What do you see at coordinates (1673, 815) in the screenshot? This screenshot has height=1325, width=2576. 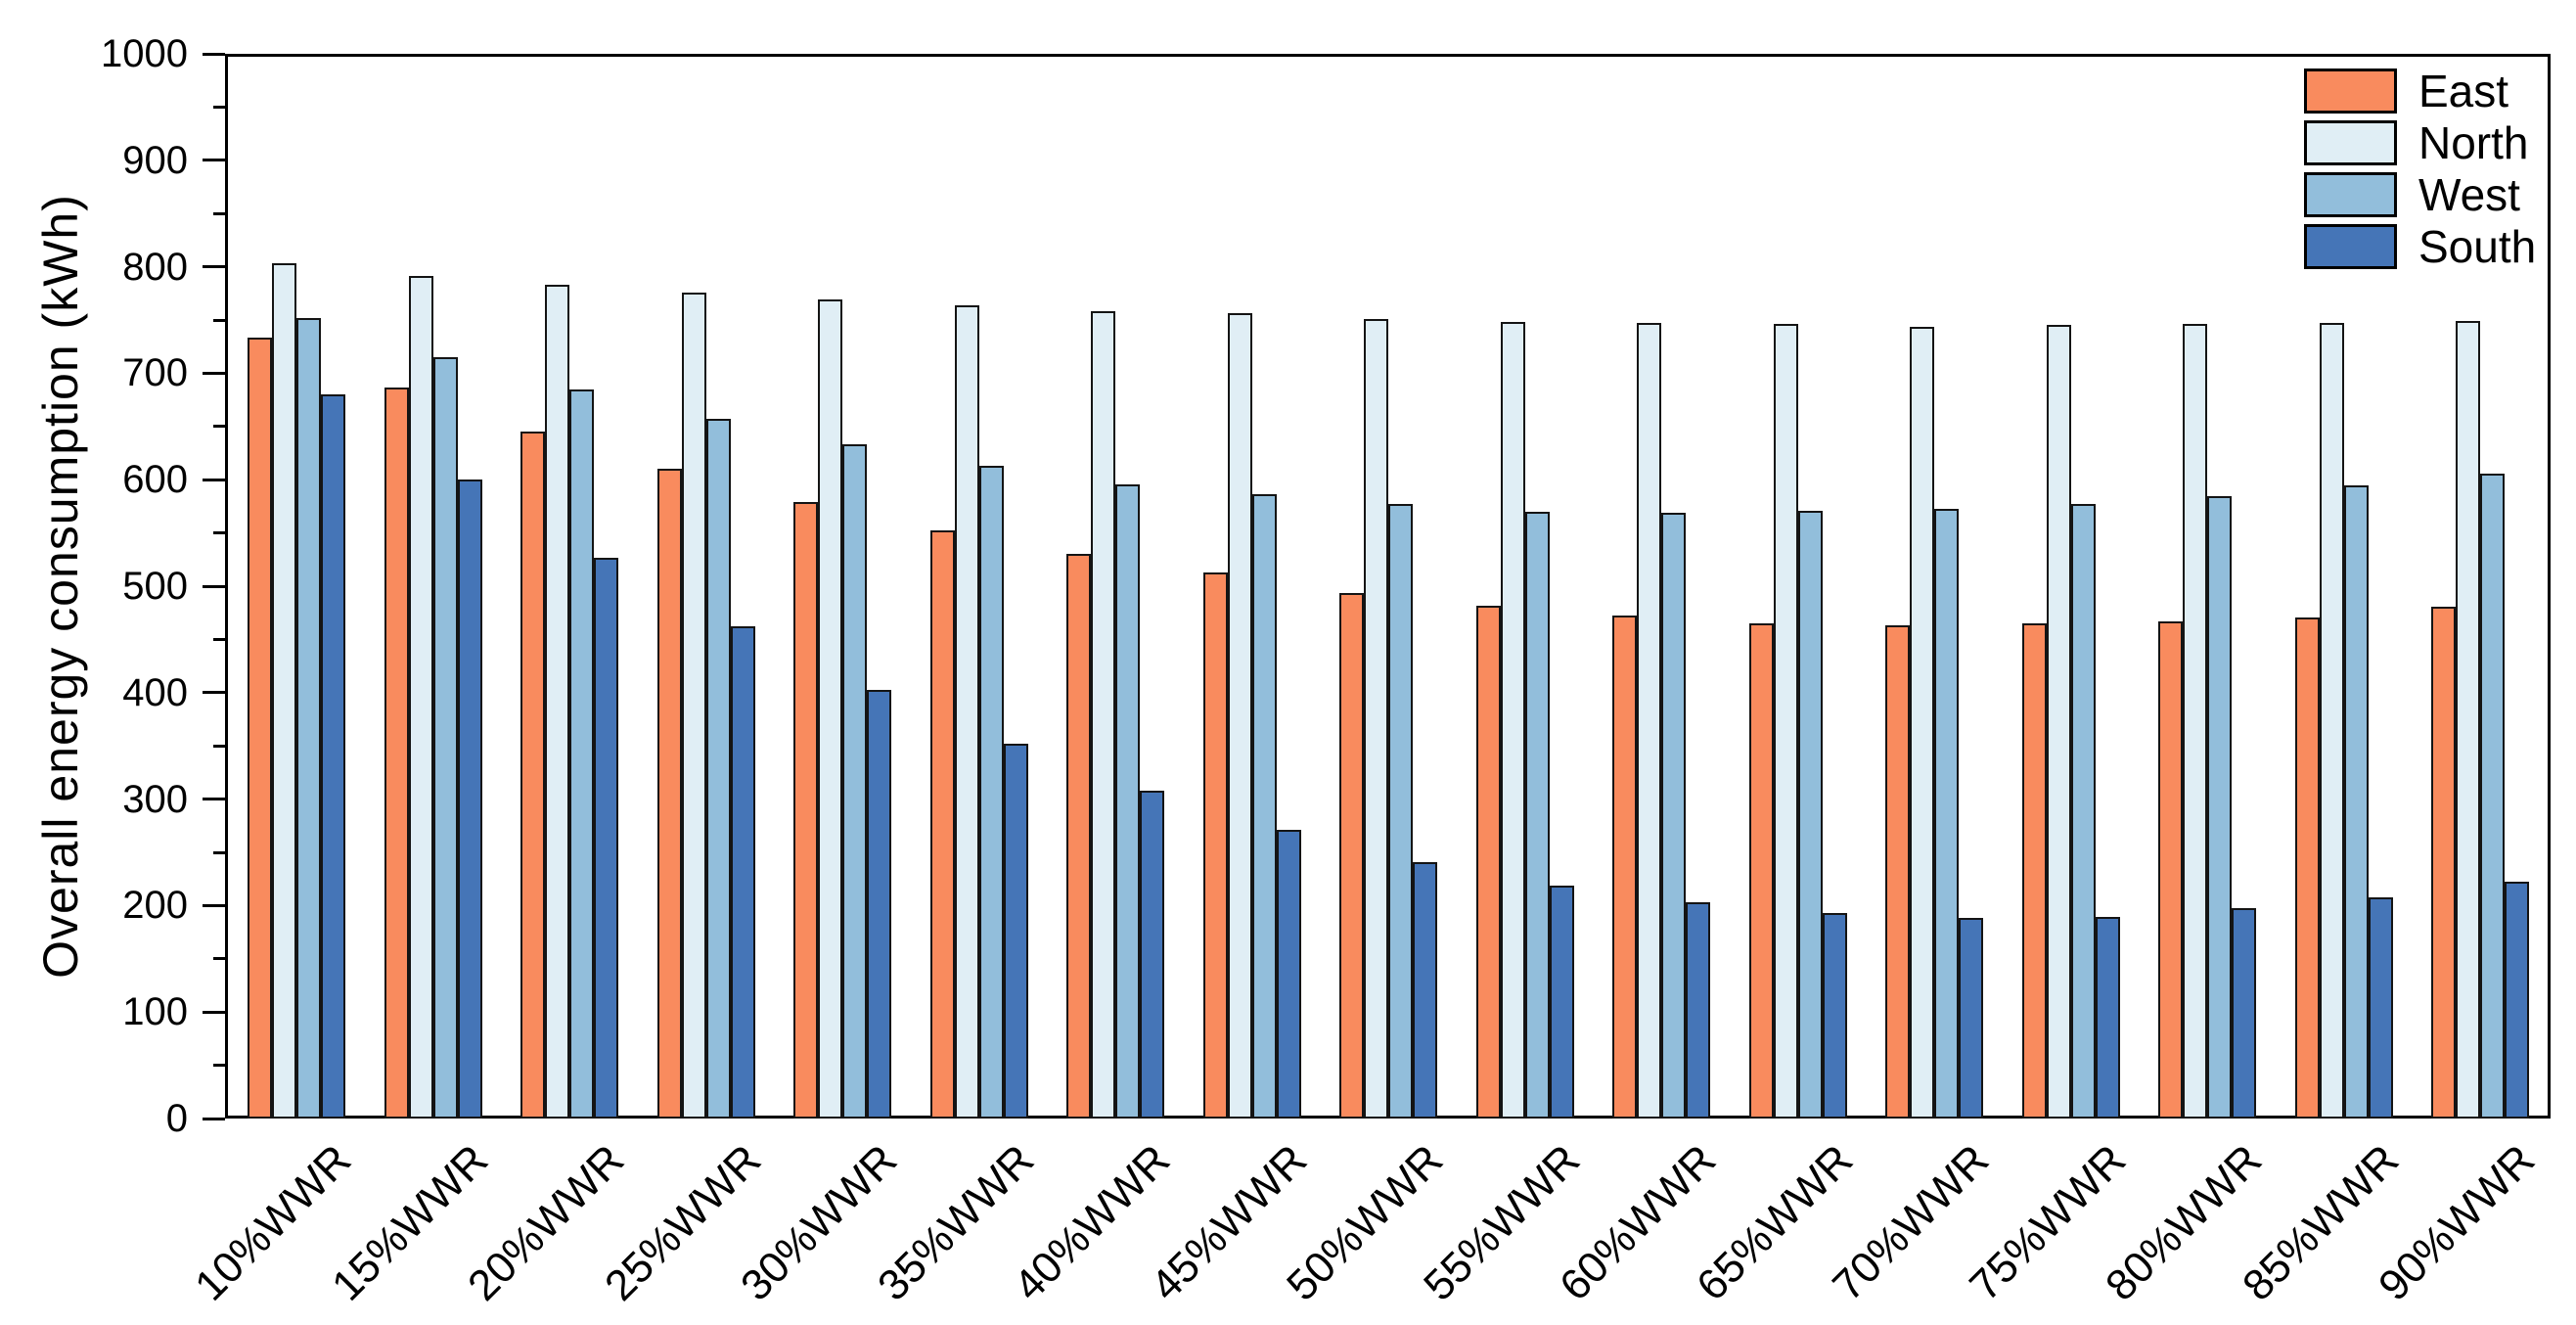 I see `bar-west-60%WWR` at bounding box center [1673, 815].